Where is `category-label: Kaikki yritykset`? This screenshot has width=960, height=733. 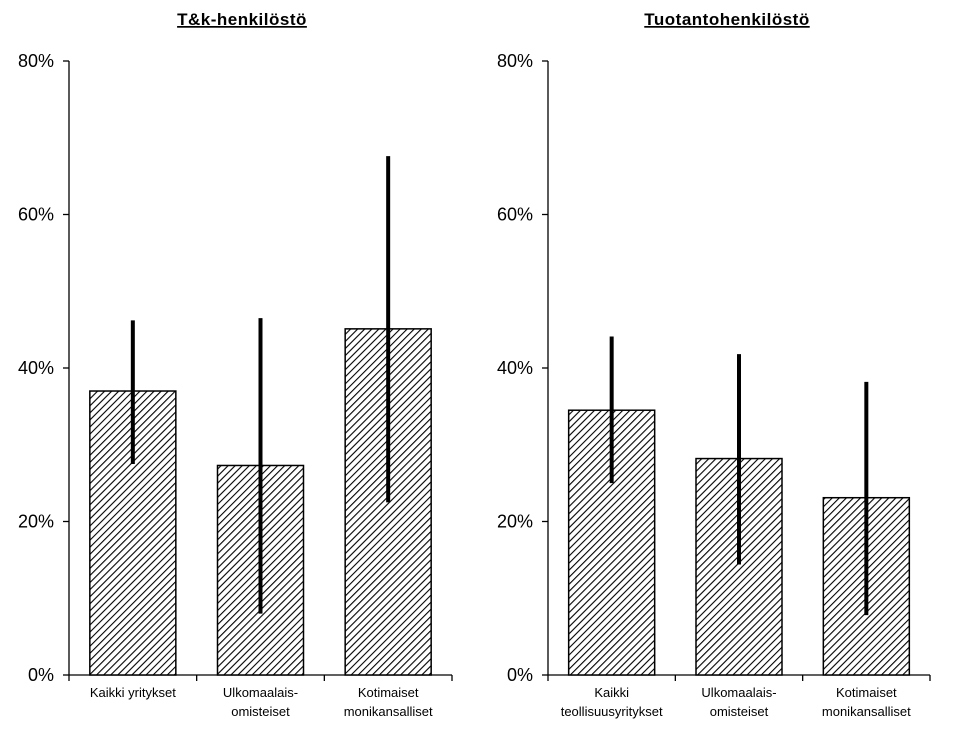
category-label: Kaikki yritykset is located at coordinates (133, 692).